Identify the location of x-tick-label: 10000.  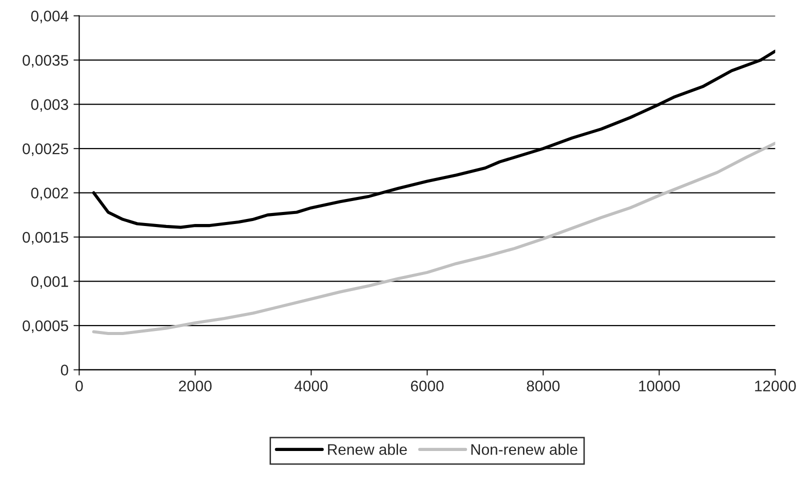
(659, 386).